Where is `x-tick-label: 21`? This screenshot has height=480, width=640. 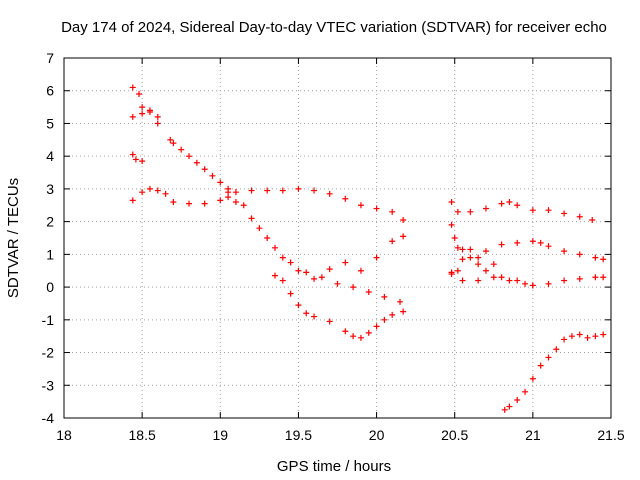
x-tick-label: 21 is located at coordinates (533, 435).